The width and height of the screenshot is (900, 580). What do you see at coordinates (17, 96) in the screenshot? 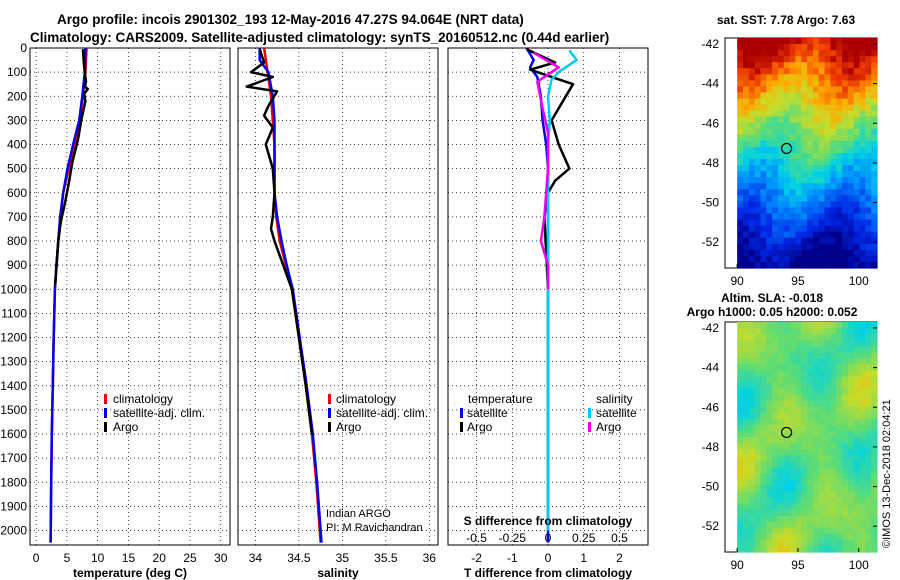
I see `y-tick-label: 200` at bounding box center [17, 96].